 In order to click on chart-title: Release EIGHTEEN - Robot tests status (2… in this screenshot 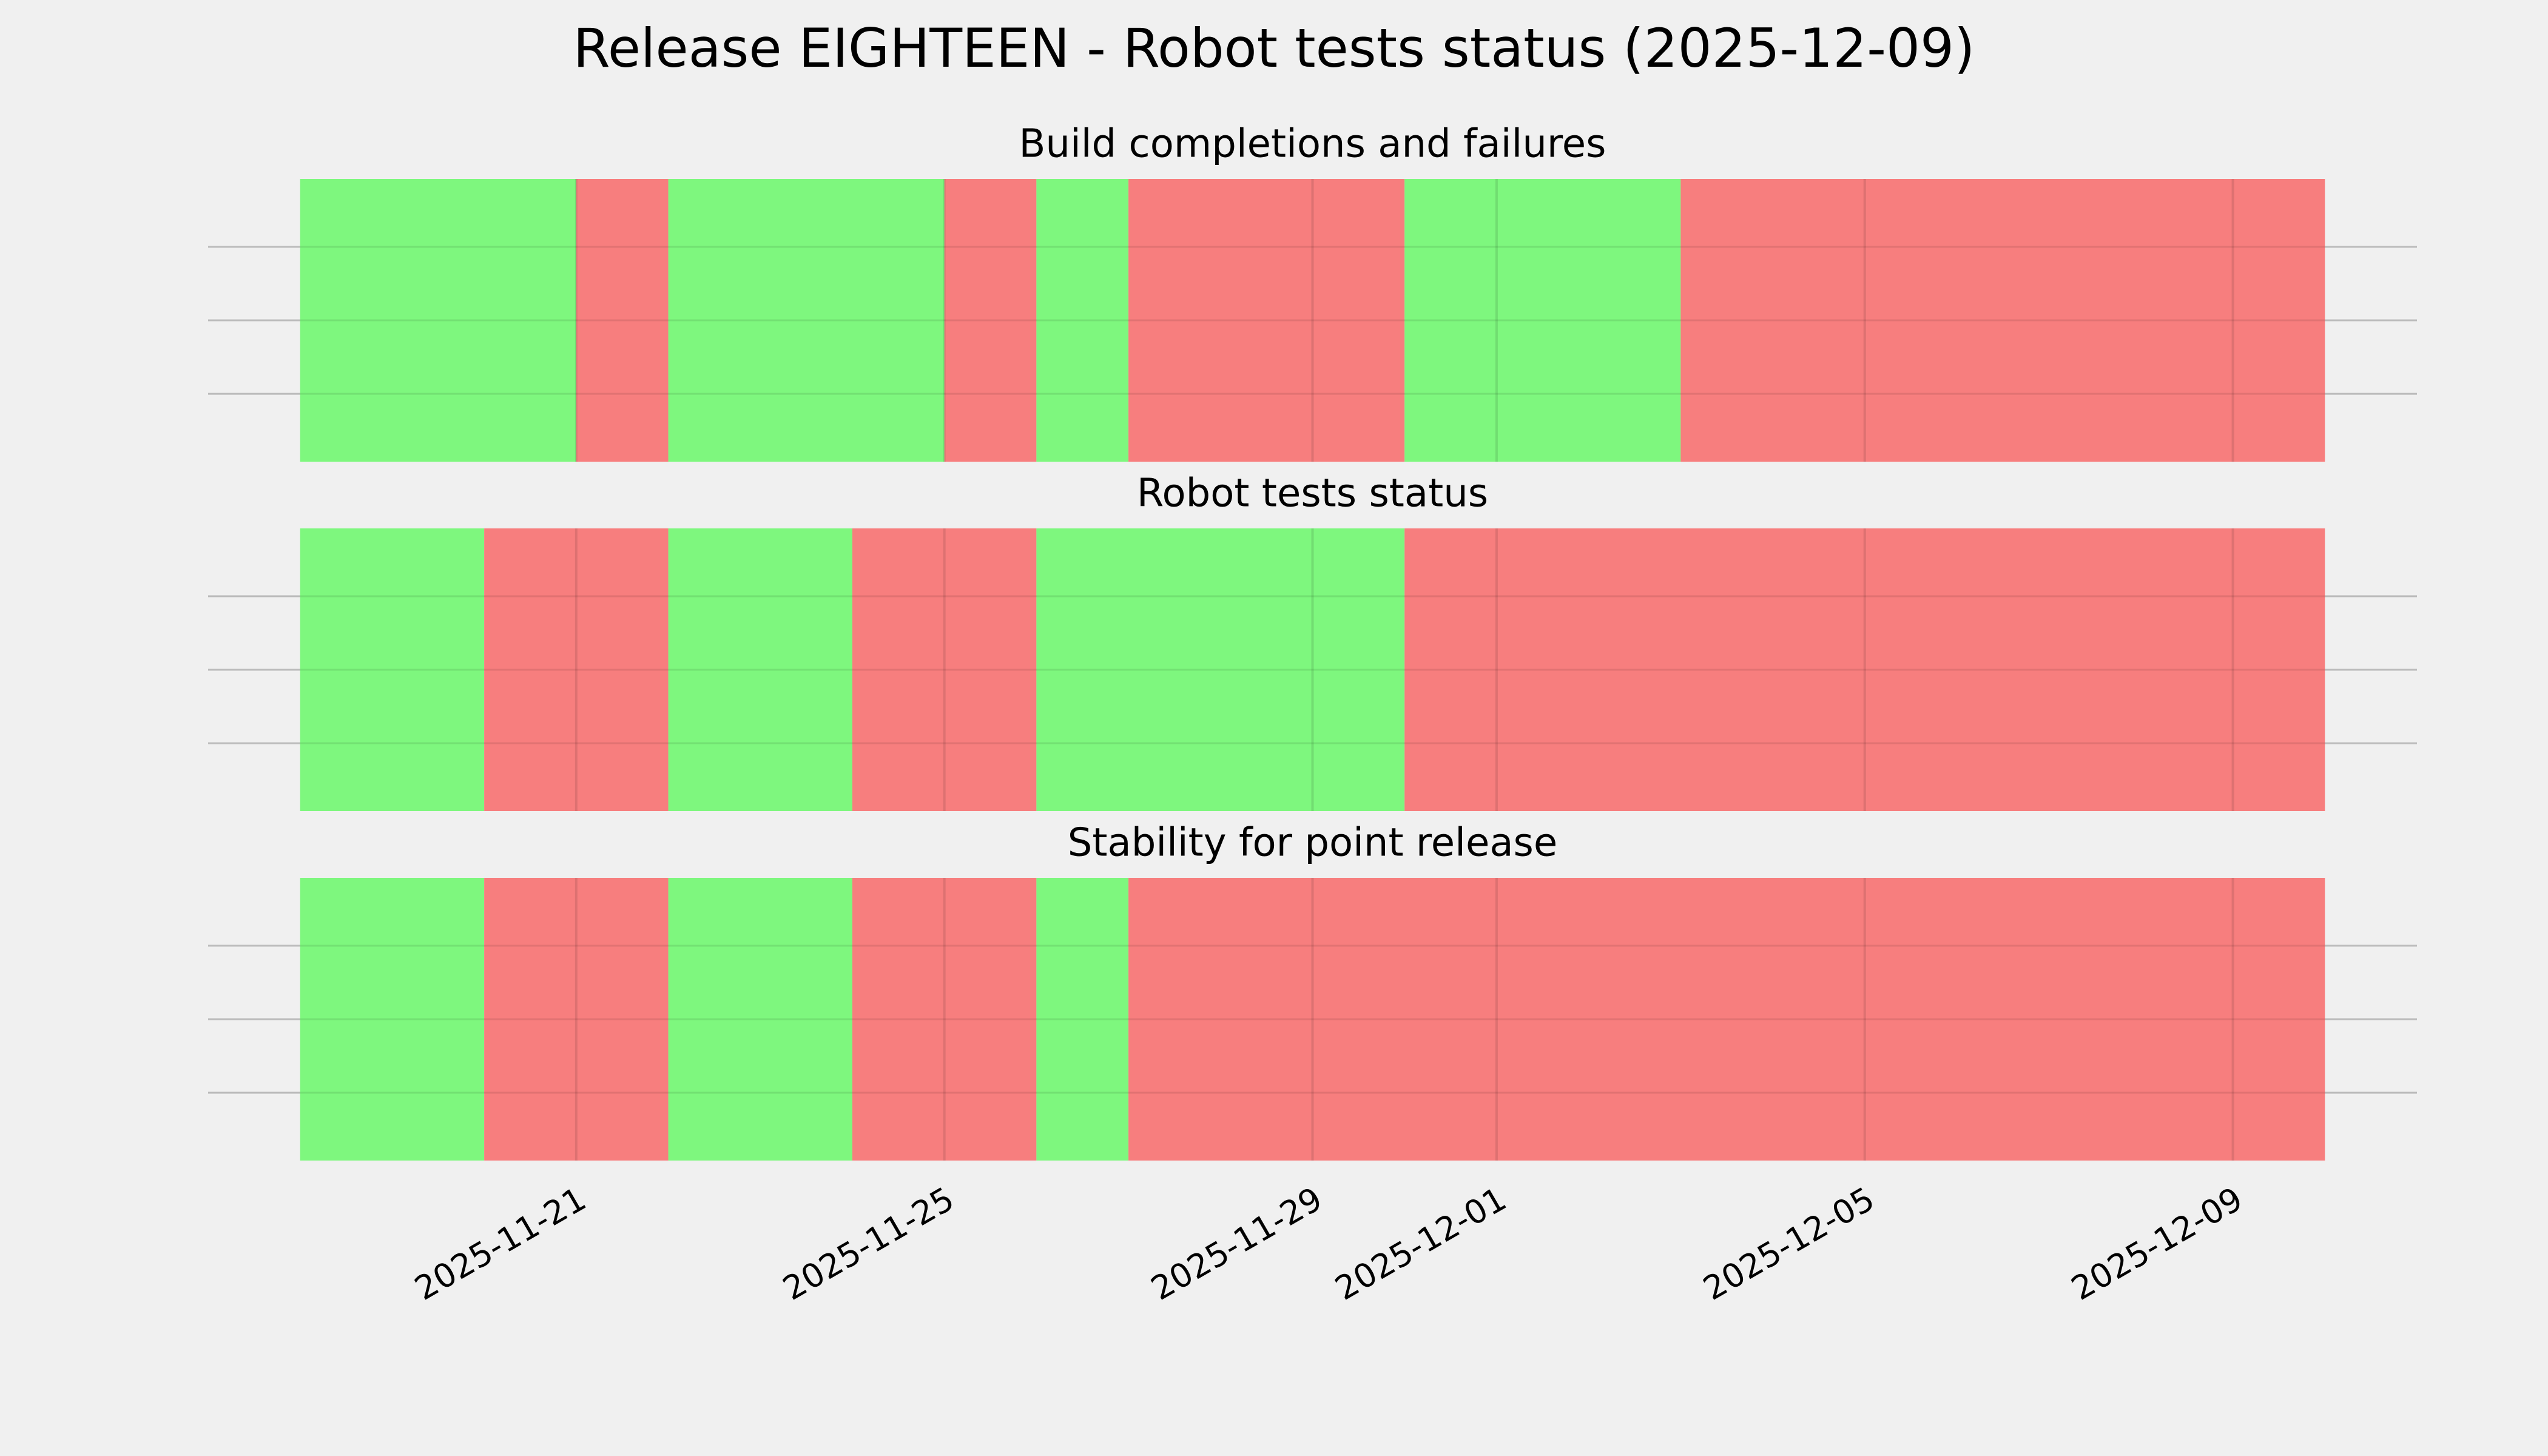, I will do `click(1274, 48)`.